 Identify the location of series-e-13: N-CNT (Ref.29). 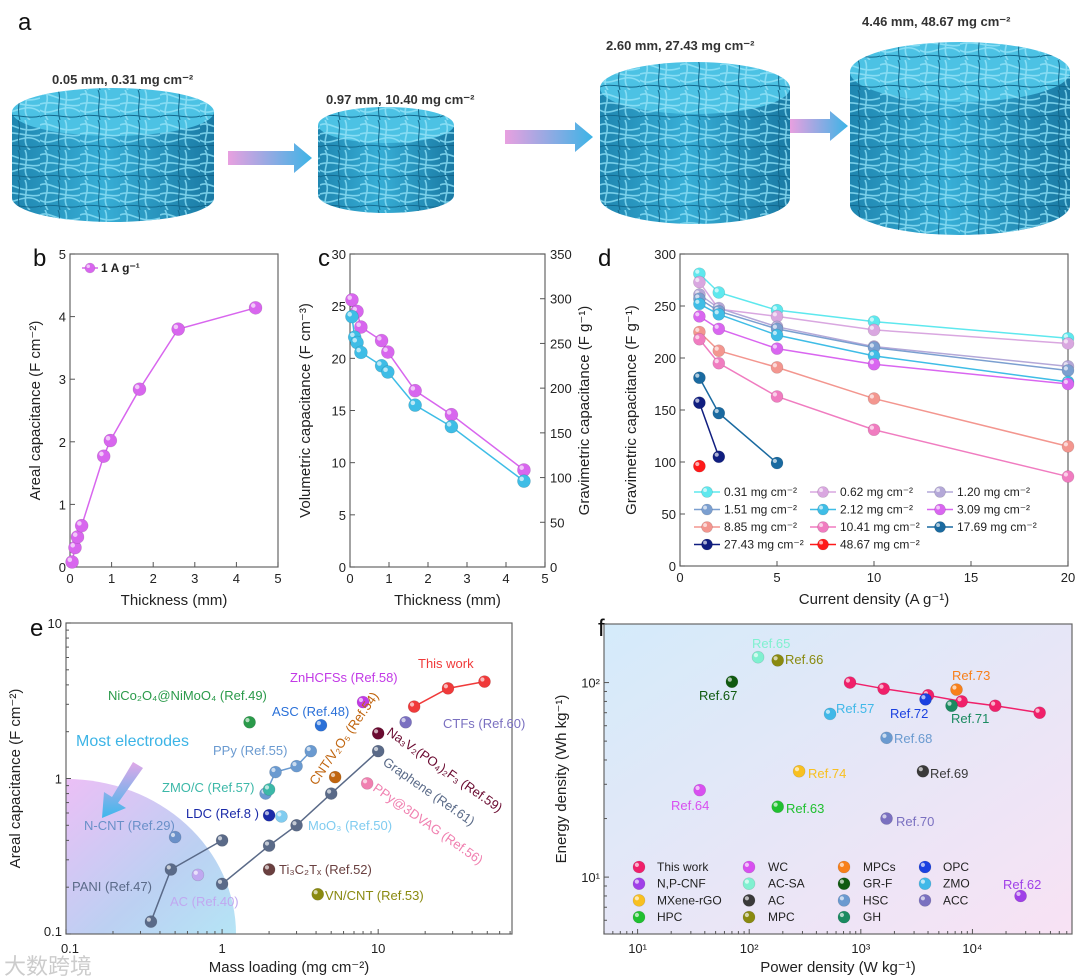
(133, 831).